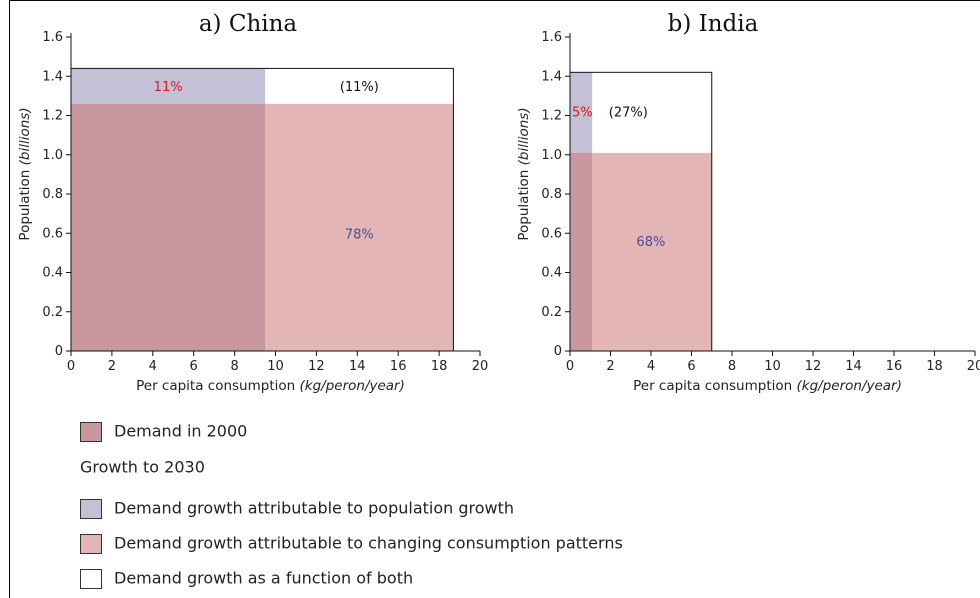  I want to click on population-growth-label: 5%, so click(582, 113).